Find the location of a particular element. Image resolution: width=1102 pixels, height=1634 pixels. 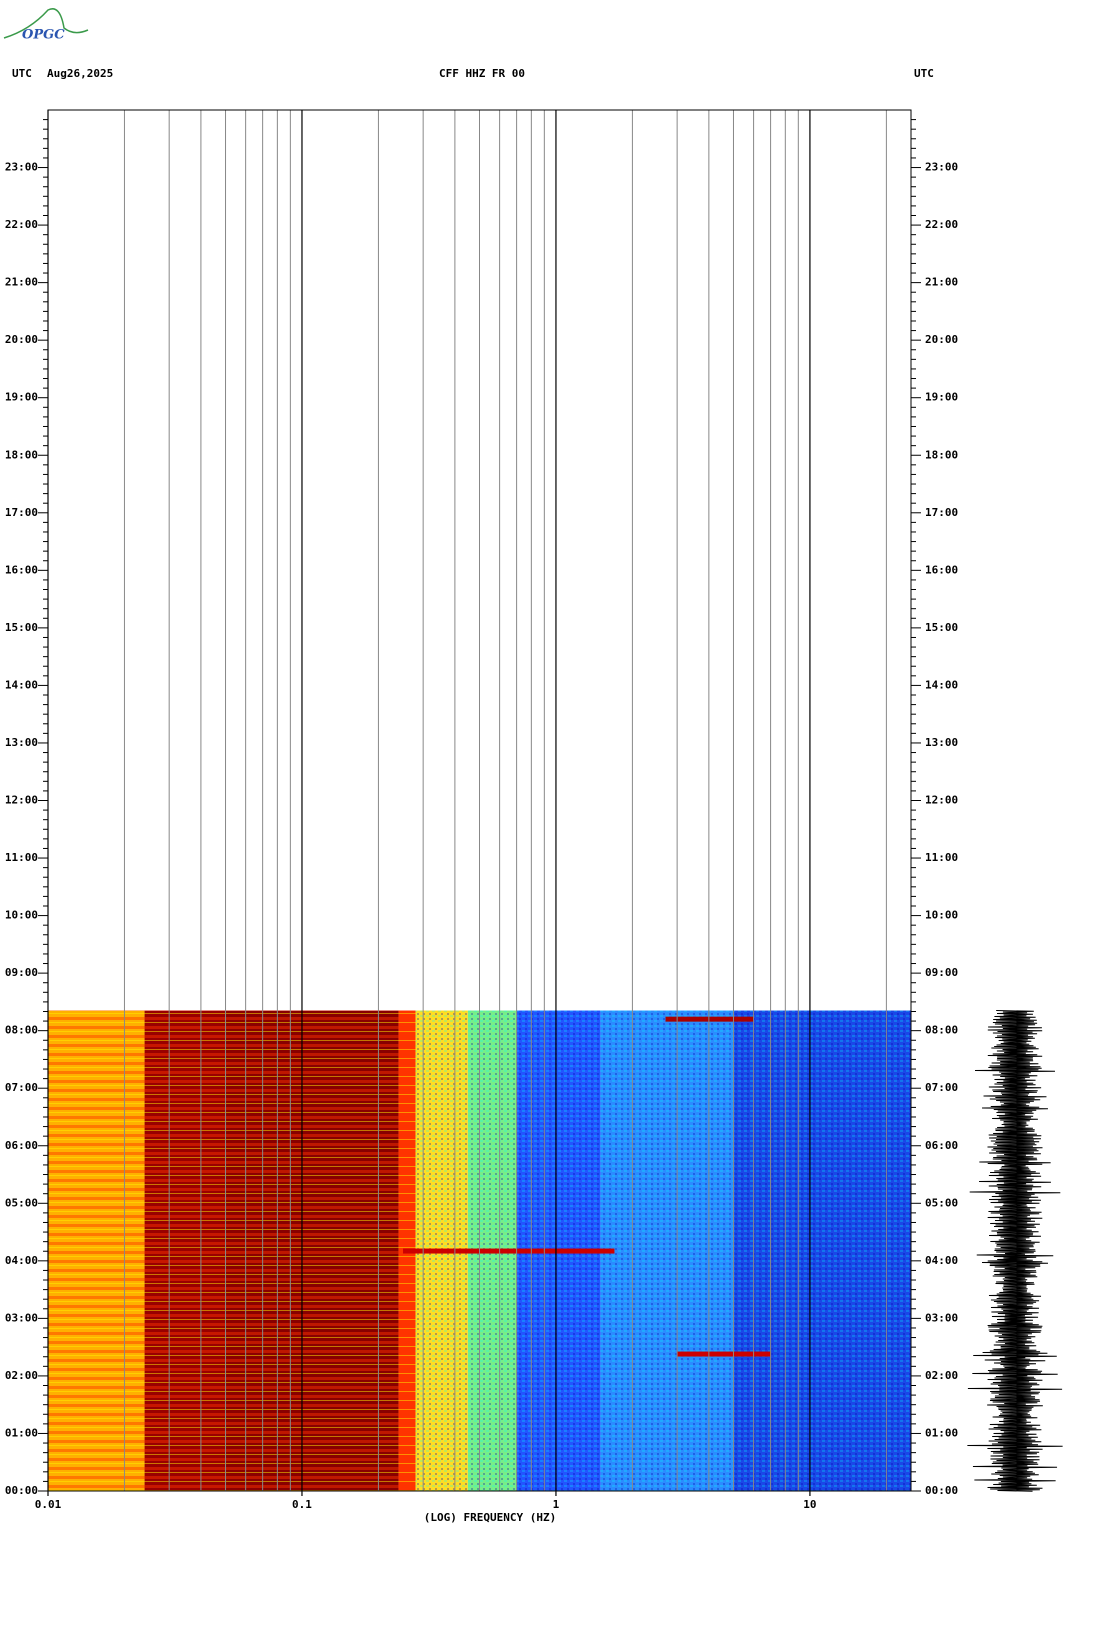

y-tick-label-right: 14:00 is located at coordinates (941, 684).